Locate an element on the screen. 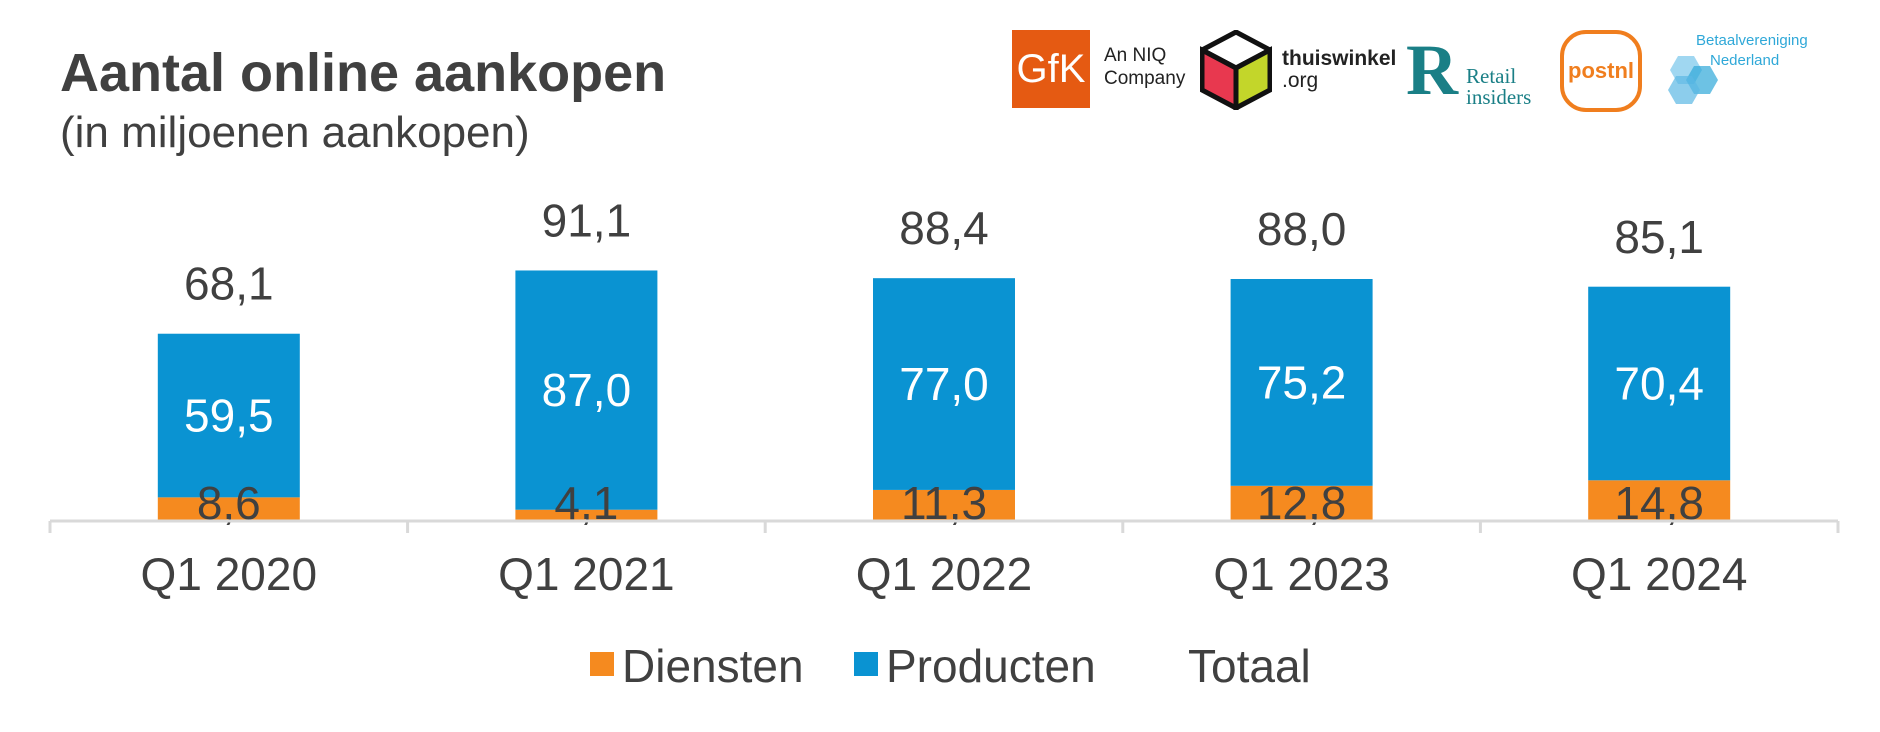 This screenshot has height=732, width=1880. postnl-logo: postnl is located at coordinates (1601, 71).